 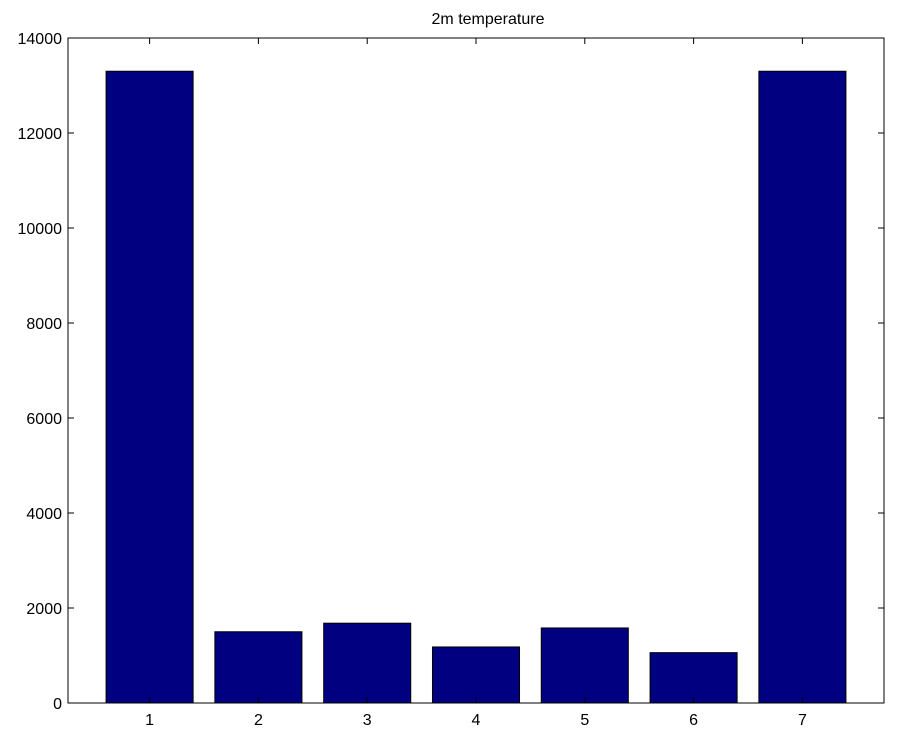 What do you see at coordinates (40, 229) in the screenshot?
I see `y-tick-label: 10000` at bounding box center [40, 229].